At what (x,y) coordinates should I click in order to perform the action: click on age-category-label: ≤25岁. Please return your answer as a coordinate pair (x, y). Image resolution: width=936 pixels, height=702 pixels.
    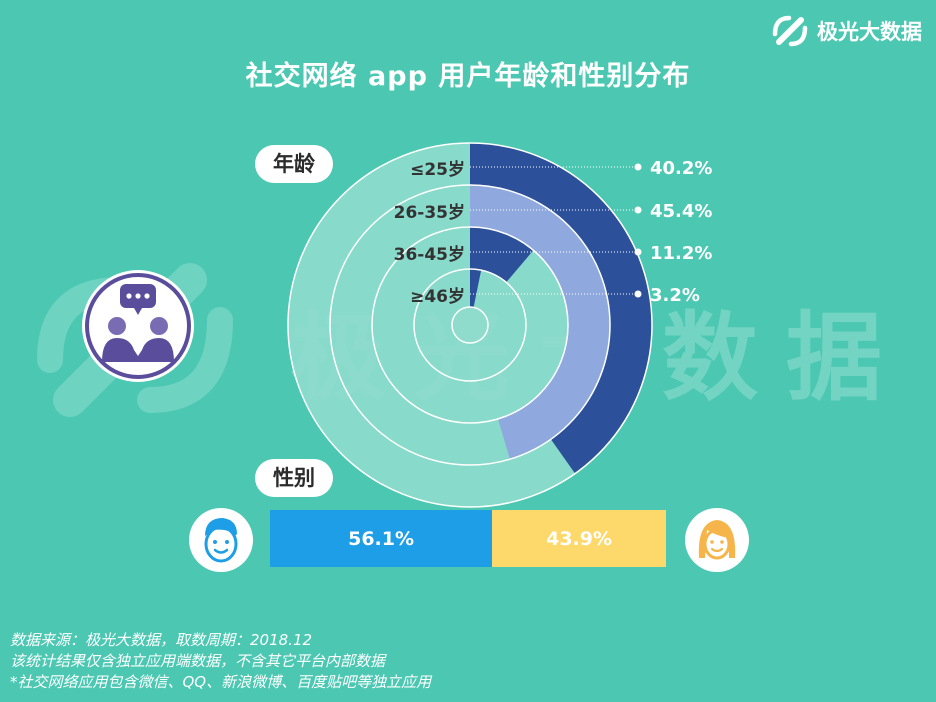
    Looking at the image, I should click on (437, 169).